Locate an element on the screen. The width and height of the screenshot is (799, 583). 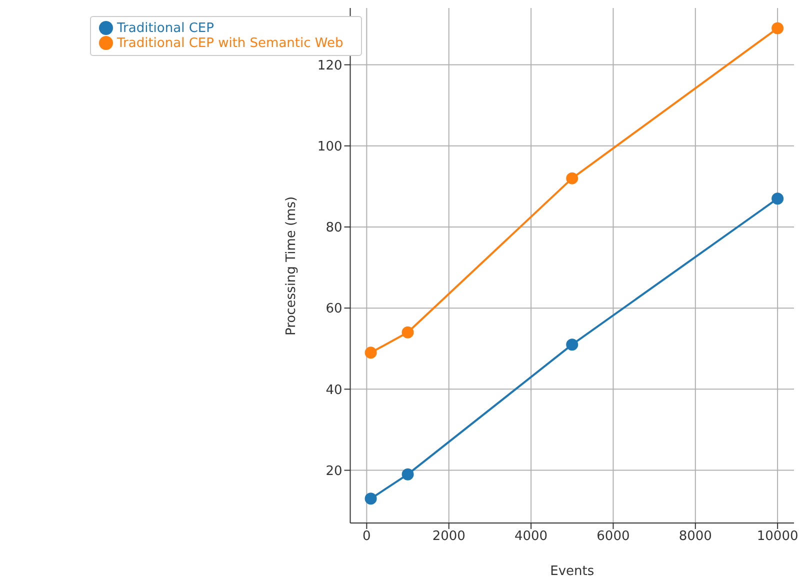
legend-label: Traditional CEP is located at coordinates (165, 28).